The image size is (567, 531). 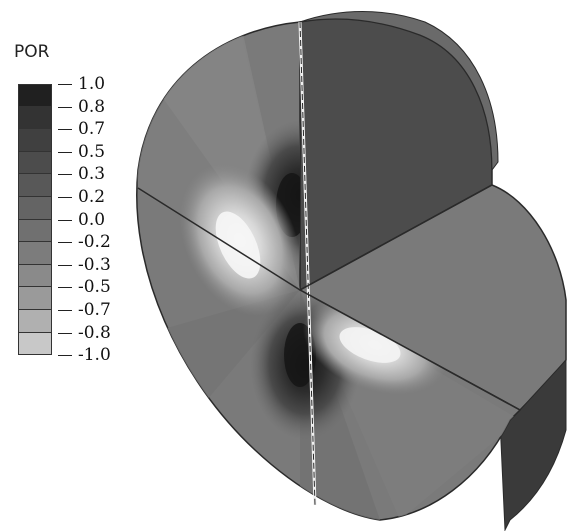 What do you see at coordinates (92, 84) in the screenshot?
I see `legend-label: 1.0` at bounding box center [92, 84].